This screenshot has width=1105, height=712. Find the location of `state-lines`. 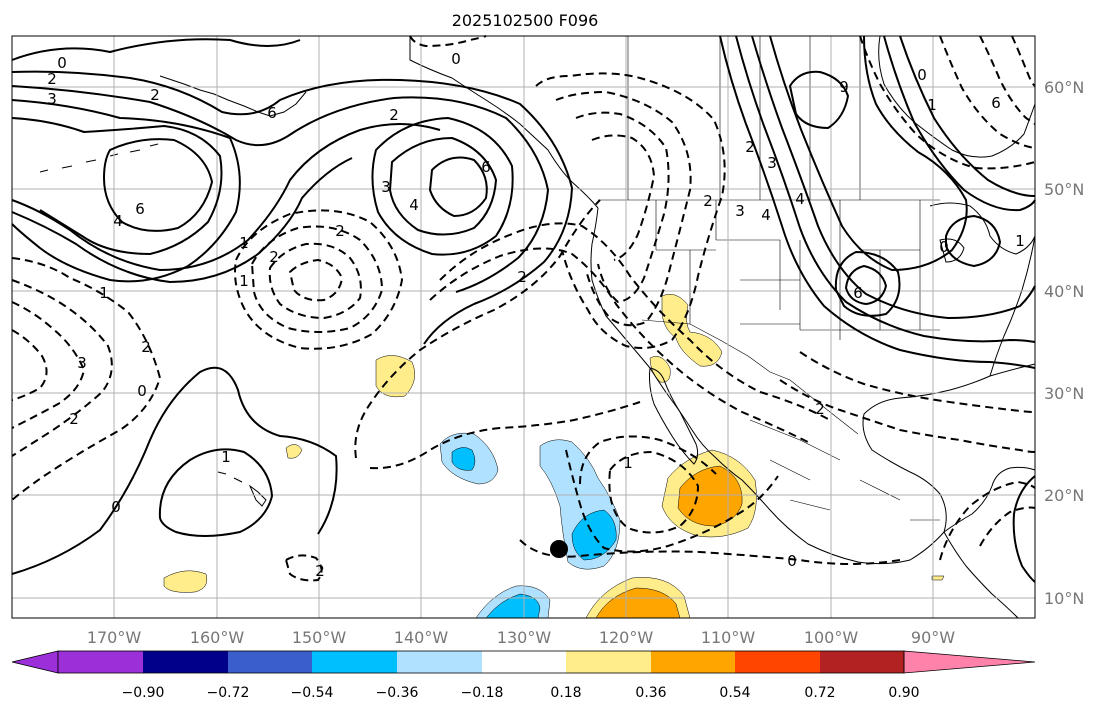

state-lines is located at coordinates (797, 270).